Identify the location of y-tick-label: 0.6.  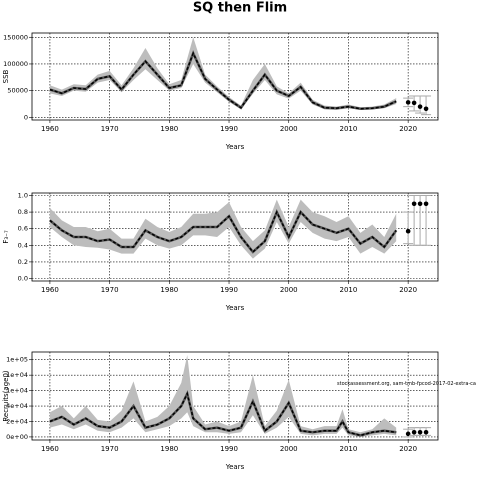
(23, 229).